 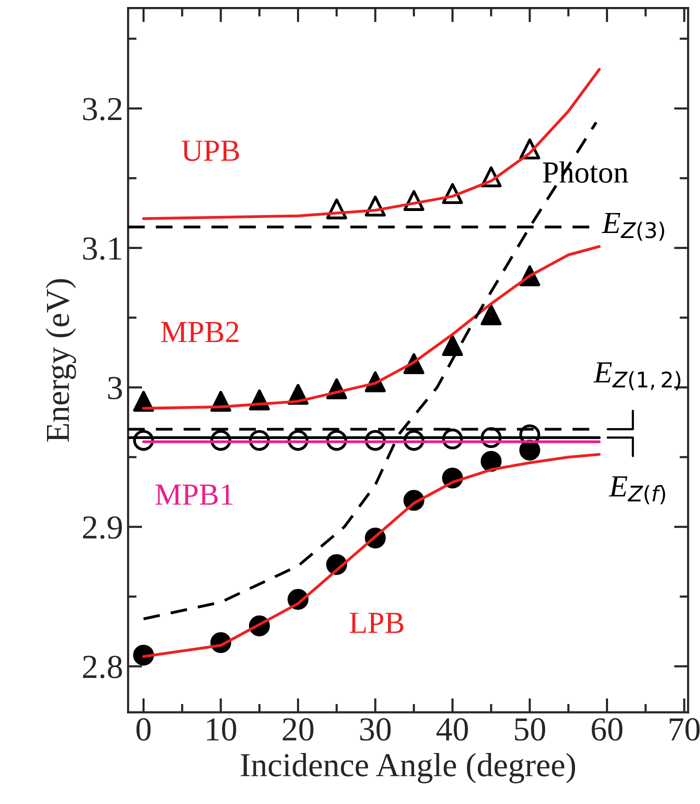 I want to click on y-tick-label: 2.8, so click(x=102, y=667).